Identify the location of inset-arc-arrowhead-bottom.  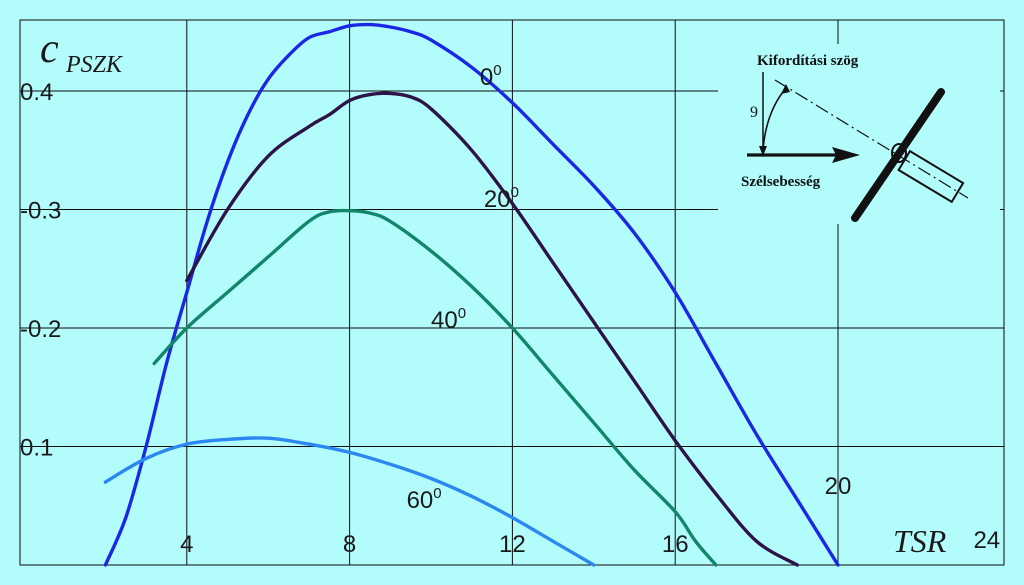
(763, 151).